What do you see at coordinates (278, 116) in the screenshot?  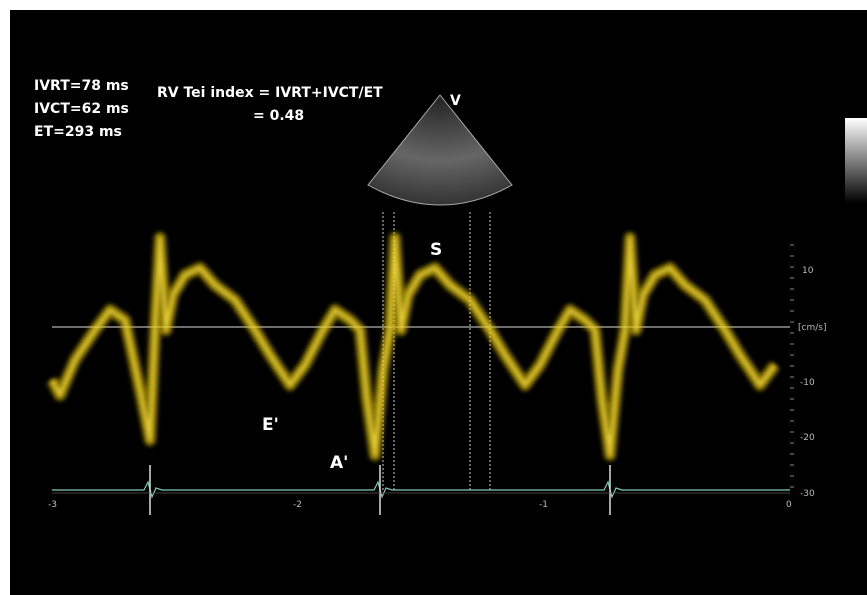 I see `formula-result: = 0.48` at bounding box center [278, 116].